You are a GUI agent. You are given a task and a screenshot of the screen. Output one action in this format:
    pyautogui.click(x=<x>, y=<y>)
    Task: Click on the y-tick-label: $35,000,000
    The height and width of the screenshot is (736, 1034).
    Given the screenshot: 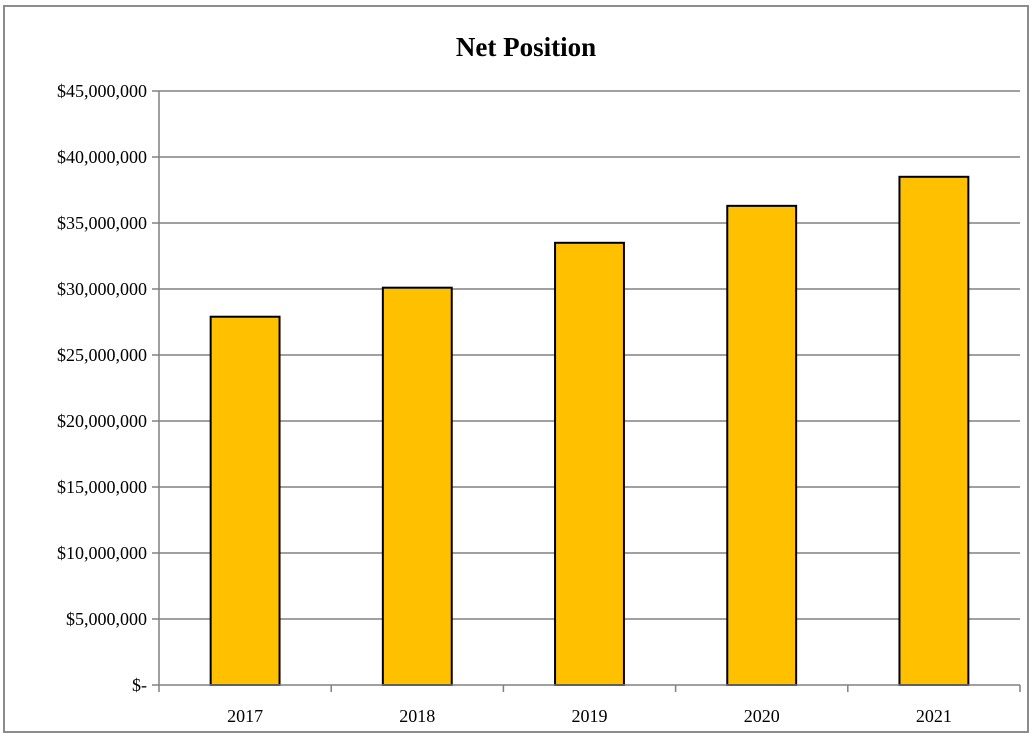 What is the action you would take?
    pyautogui.click(x=102, y=223)
    